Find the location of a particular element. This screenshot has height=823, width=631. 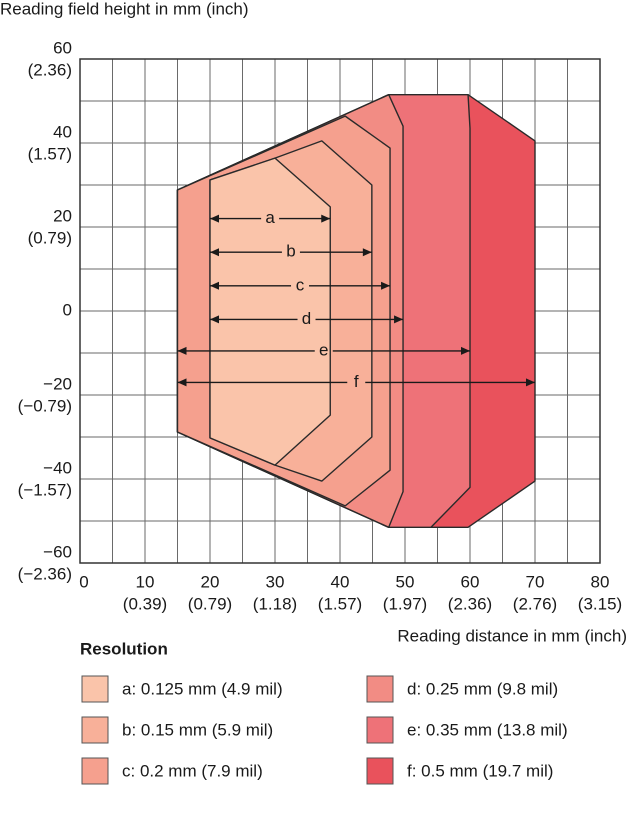

x-tick-label: 70 is located at coordinates (535, 581).